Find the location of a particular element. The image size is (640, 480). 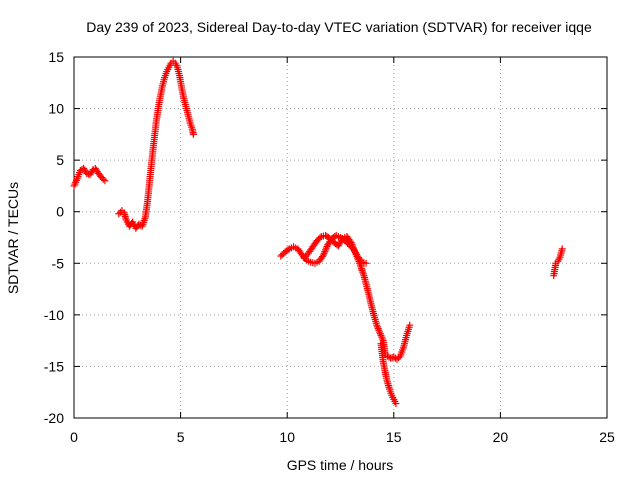

x-tick-label: 5 is located at coordinates (181, 437).